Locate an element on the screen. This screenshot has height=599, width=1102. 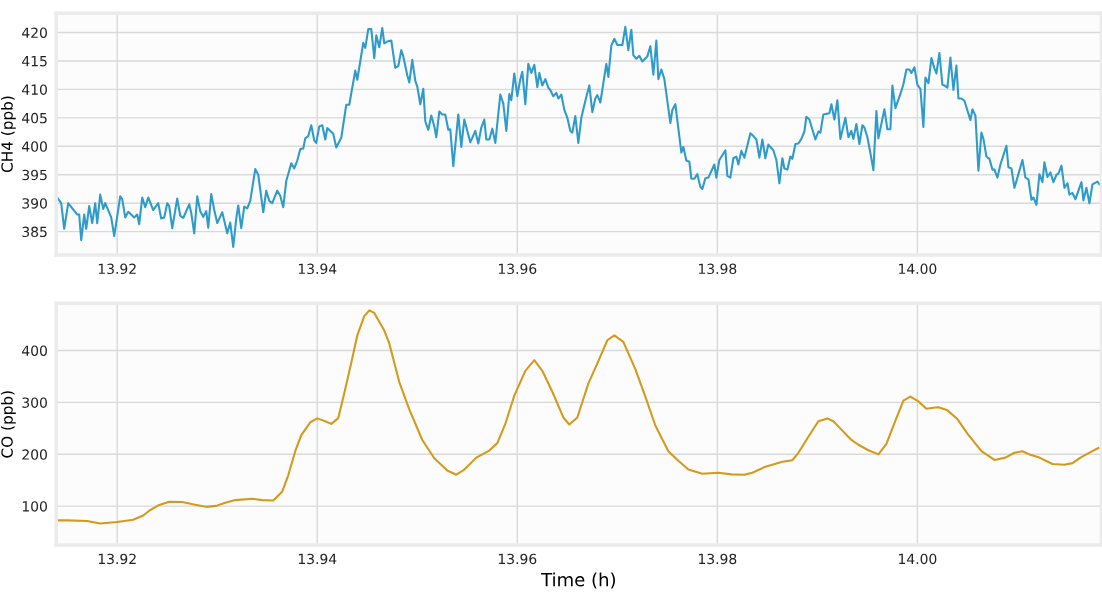
y-tick-label: 410 is located at coordinates (34, 89).